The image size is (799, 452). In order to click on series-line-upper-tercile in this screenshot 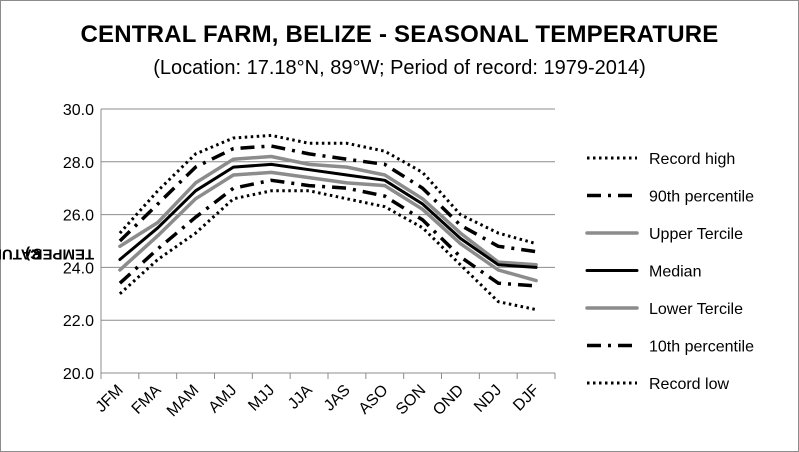, I will do `click(328, 210)`.